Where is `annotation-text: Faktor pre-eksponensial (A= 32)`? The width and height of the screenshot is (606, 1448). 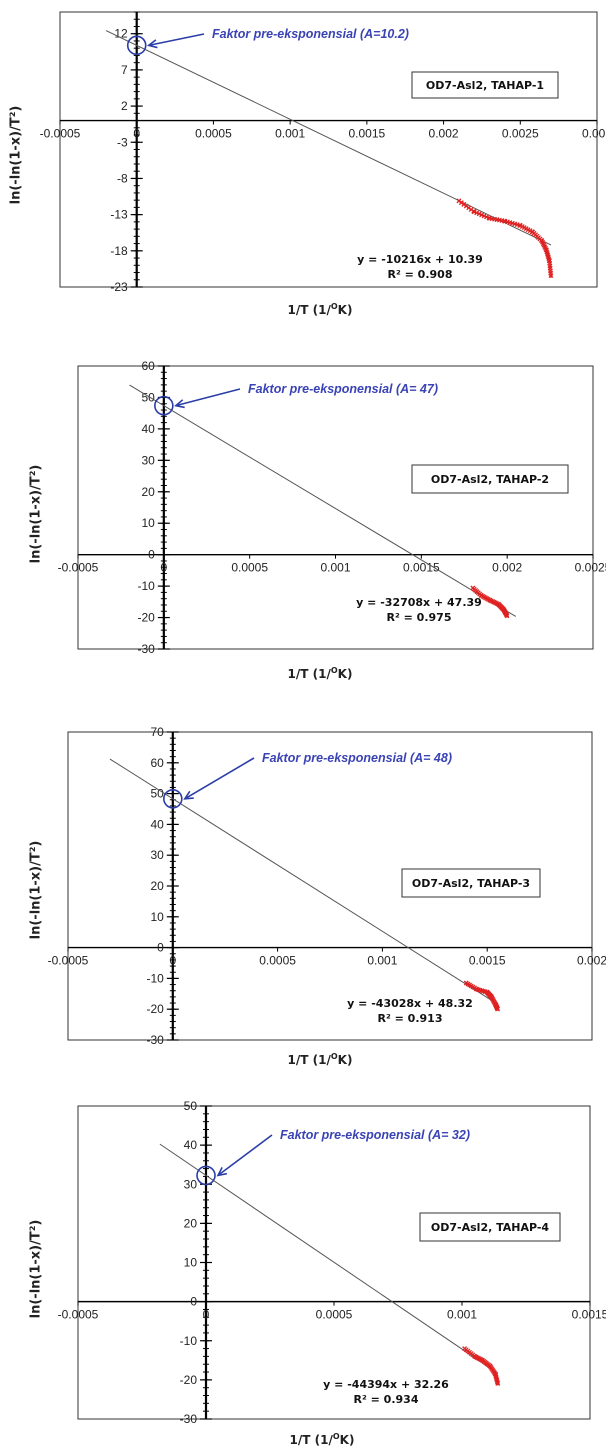
annotation-text: Faktor pre-eksponensial (A= 32) is located at coordinates (375, 1135).